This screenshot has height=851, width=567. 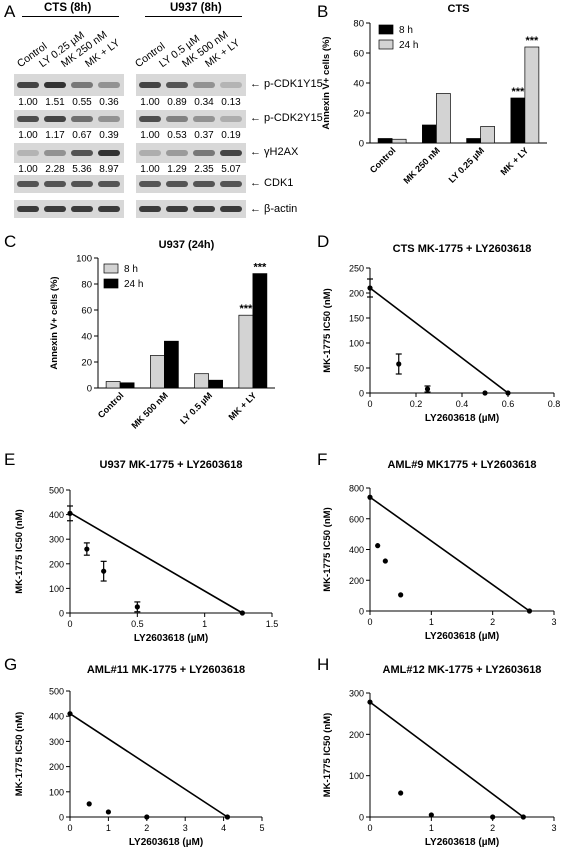 What do you see at coordinates (10, 11) in the screenshot?
I see `panel-label-a: A` at bounding box center [10, 11].